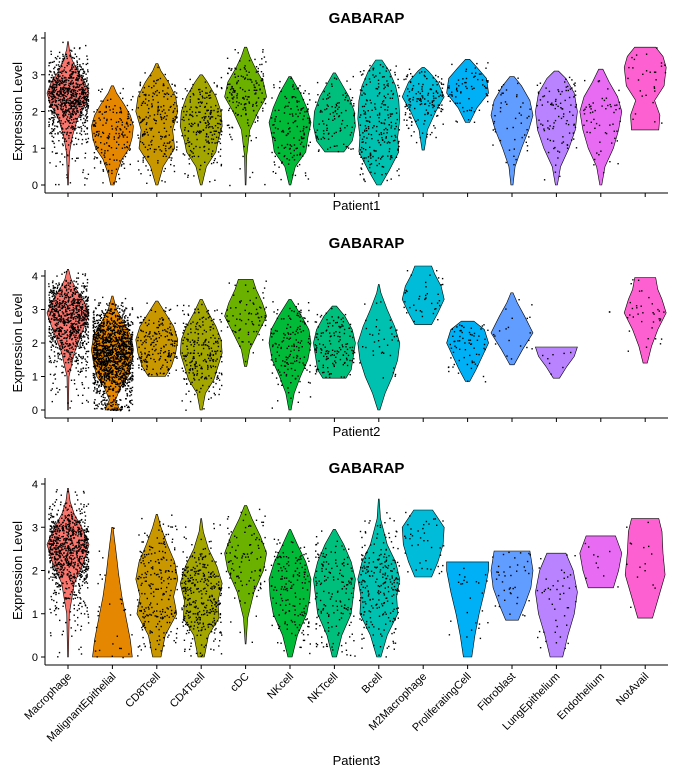 This screenshot has height=780, width=680. Describe the element at coordinates (35, 378) in the screenshot. I see `y-tick-label: 1` at that location.